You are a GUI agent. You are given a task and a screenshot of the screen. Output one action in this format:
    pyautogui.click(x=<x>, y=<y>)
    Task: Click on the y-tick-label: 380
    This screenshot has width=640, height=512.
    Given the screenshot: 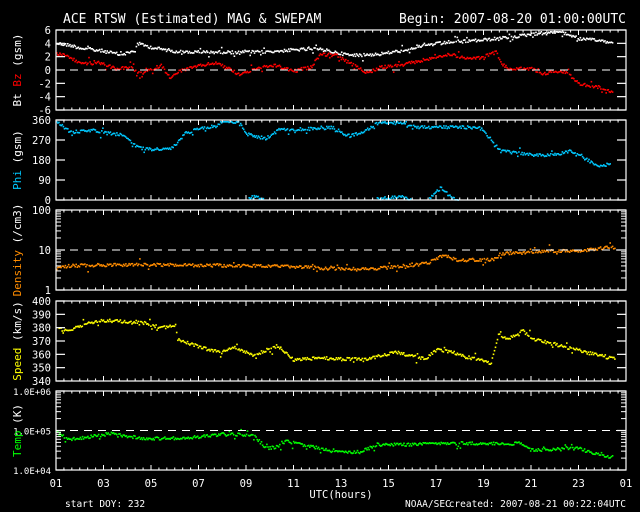 What is the action you would take?
    pyautogui.click(x=41, y=329)
    